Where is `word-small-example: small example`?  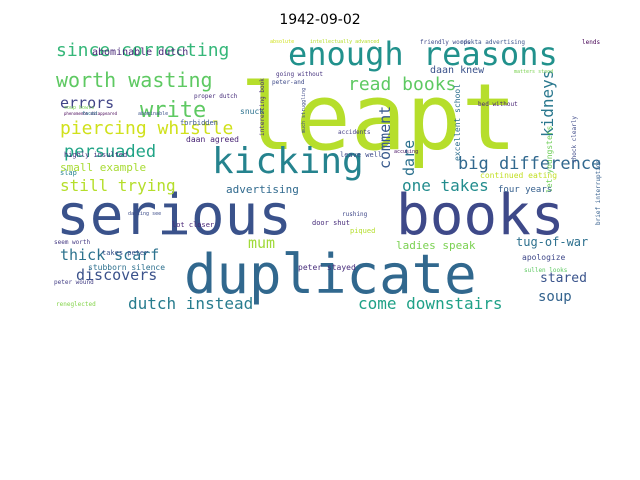
word-small-example: small example is located at coordinates (103, 167).